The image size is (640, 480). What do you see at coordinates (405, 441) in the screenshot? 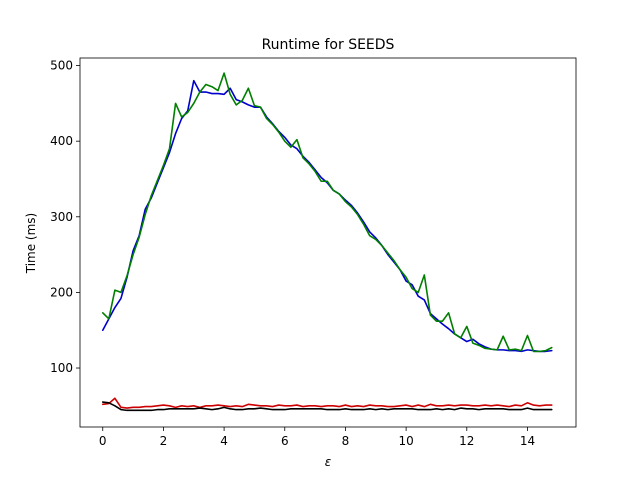
I see `x-tick-label: 10` at bounding box center [405, 441].